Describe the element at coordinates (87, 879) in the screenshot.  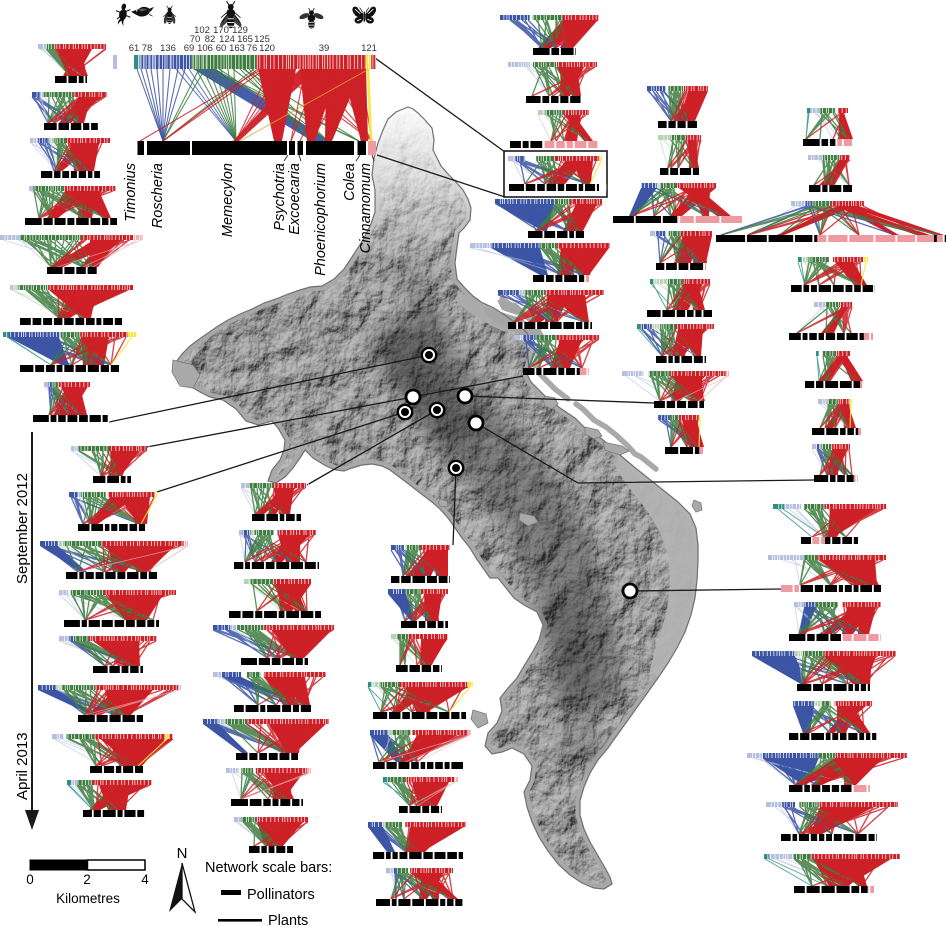
I see `svg-text: 2` at that location.